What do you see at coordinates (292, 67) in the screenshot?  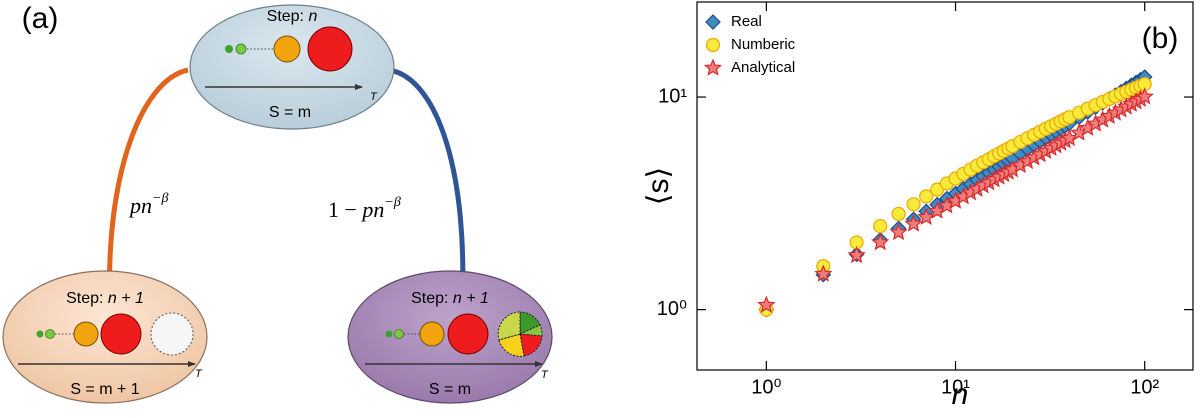 I see `node: Step: n T S = m` at bounding box center [292, 67].